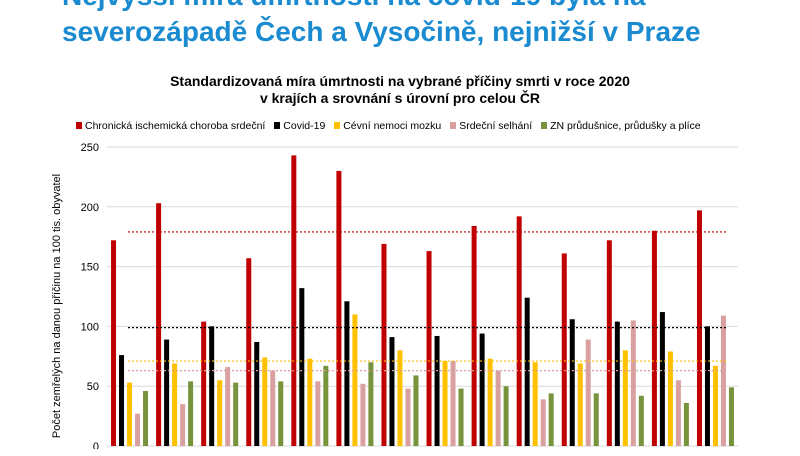 This screenshot has height=456, width=800. What do you see at coordinates (175, 126) in the screenshot?
I see `legend-label: Chronická ischemická choroba srdeční` at bounding box center [175, 126].